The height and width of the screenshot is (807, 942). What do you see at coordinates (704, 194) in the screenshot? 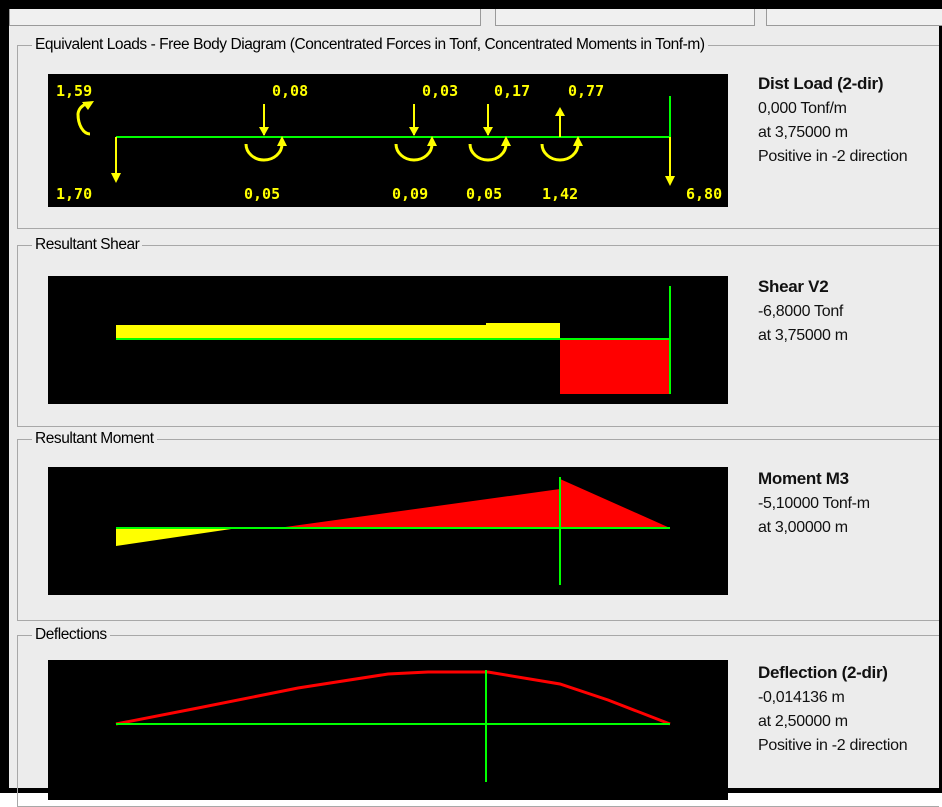
I see `right-reaction-label: 6,80` at bounding box center [704, 194].